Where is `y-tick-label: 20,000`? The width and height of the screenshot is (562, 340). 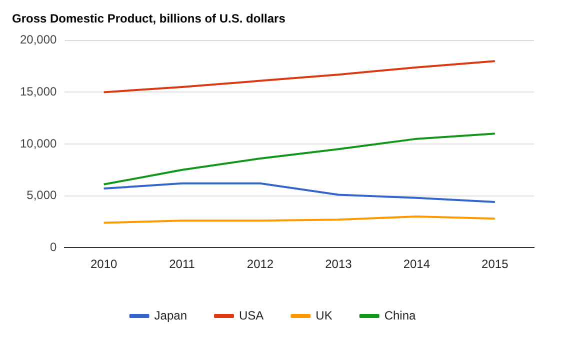 y-tick-label: 20,000 is located at coordinates (39, 39).